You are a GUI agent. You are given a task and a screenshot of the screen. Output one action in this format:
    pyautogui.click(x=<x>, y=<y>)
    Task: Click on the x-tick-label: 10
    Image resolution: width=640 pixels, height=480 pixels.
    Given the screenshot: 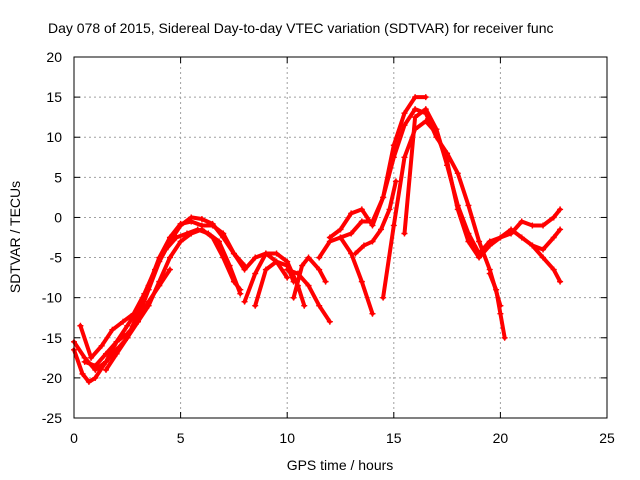 What is the action you would take?
    pyautogui.click(x=287, y=438)
    